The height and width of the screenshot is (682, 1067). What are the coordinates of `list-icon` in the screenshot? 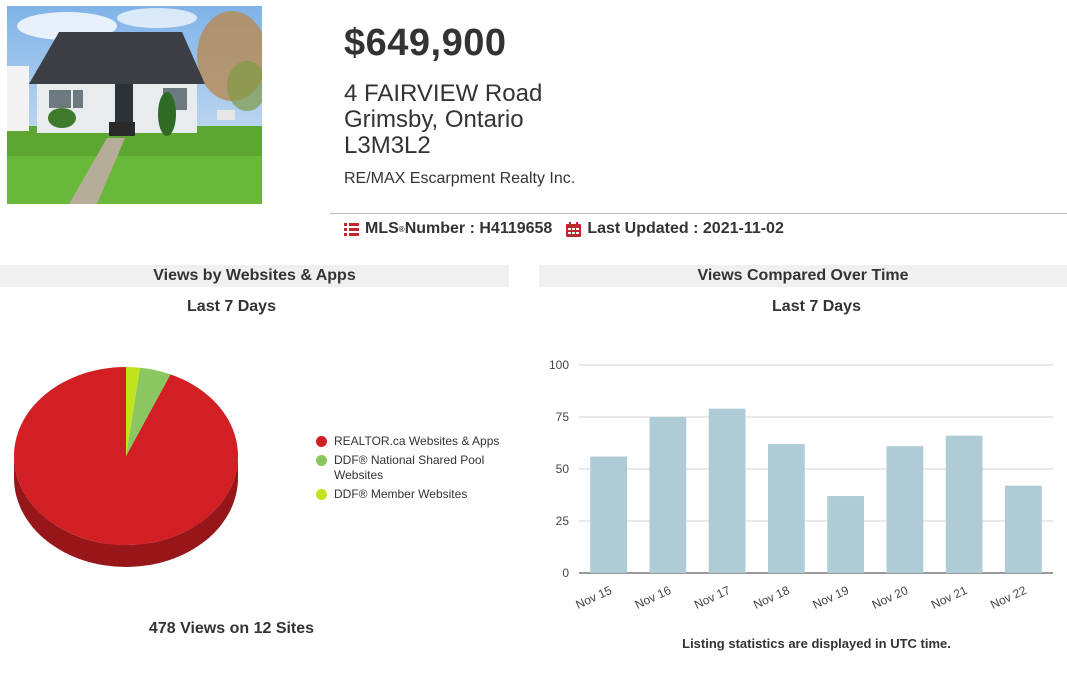 It's located at (351, 229).